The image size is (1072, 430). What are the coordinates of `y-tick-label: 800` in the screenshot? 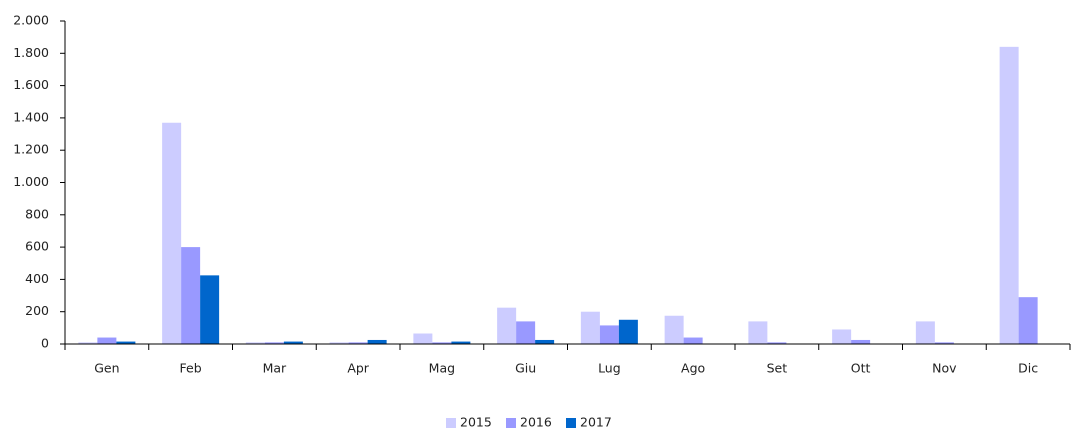 It's located at (37, 213).